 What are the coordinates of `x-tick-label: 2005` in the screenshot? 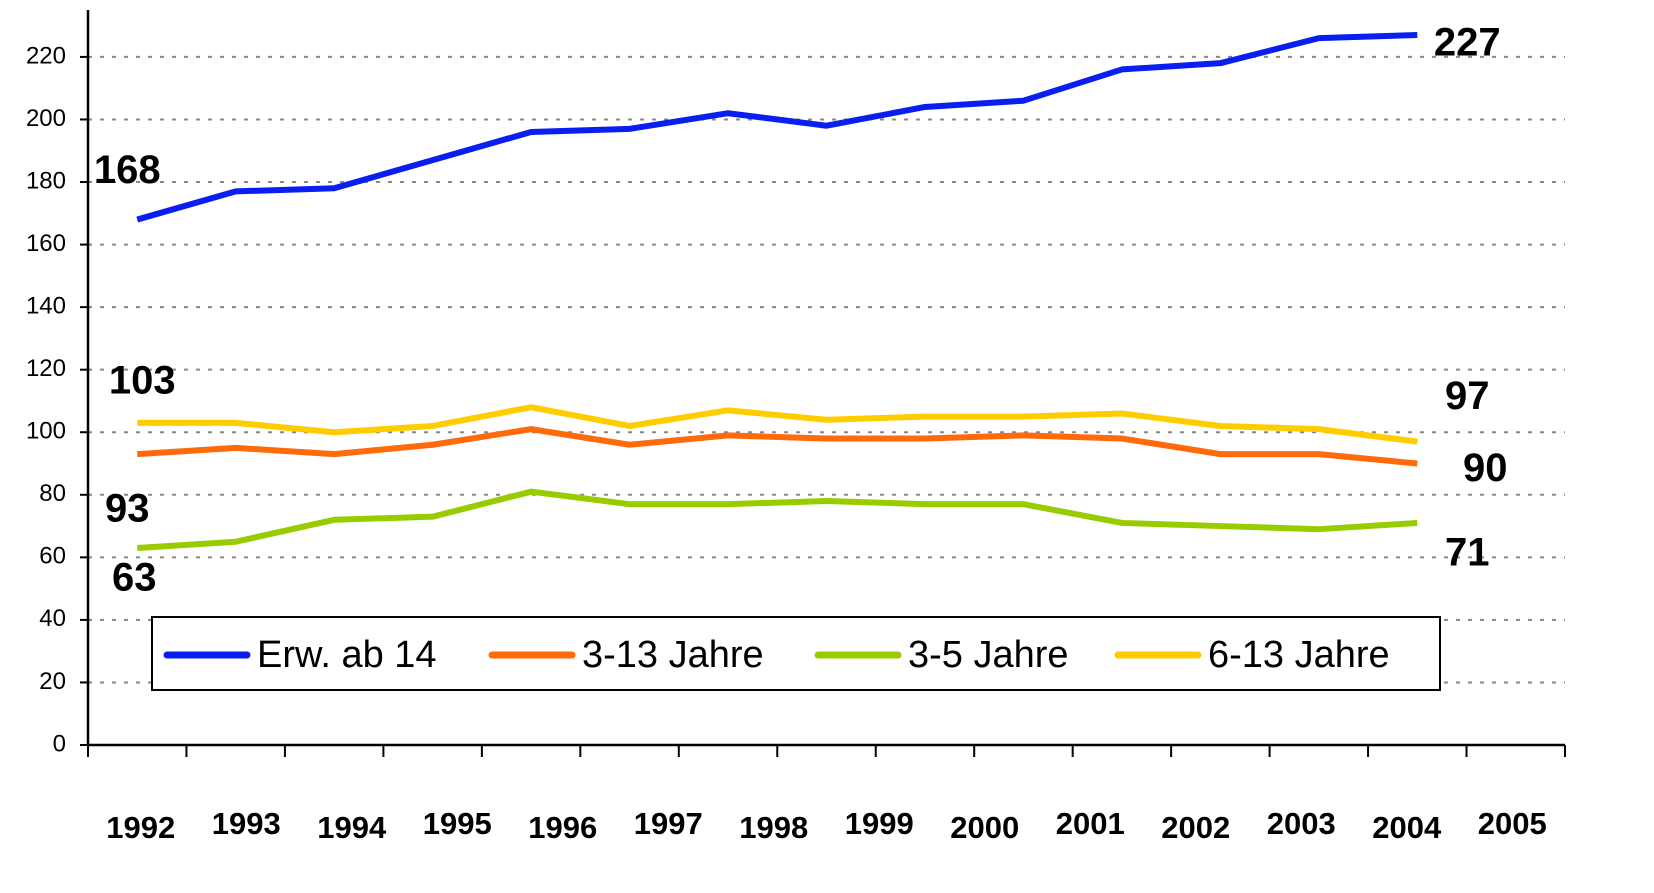 It's located at (1512, 823).